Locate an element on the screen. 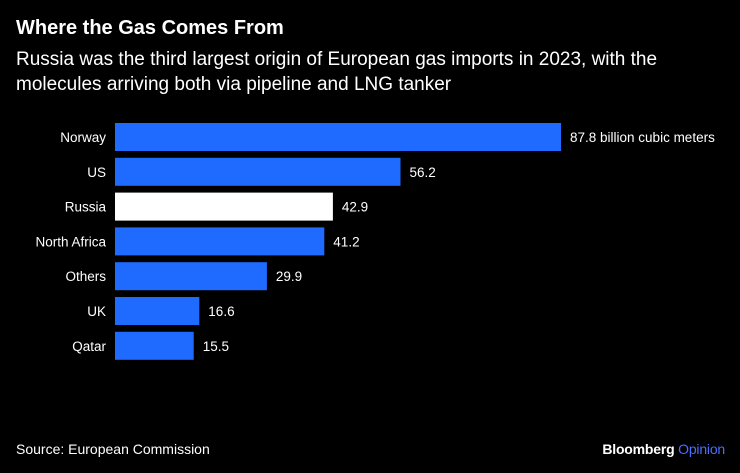  category-label-norway: Norway is located at coordinates (83, 137).